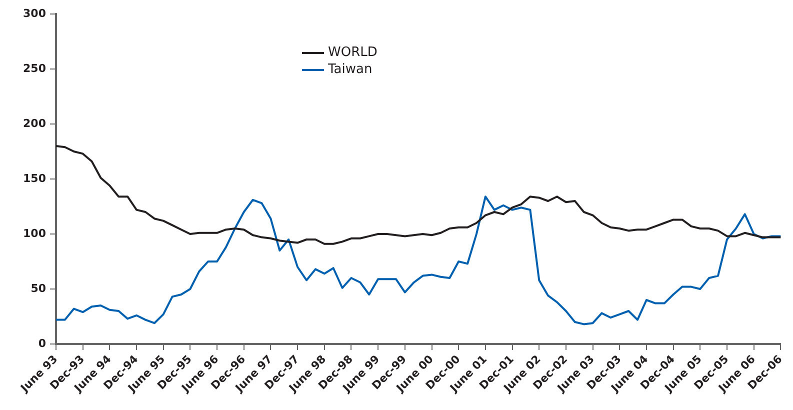 This screenshot has height=410, width=793. Describe the element at coordinates (34, 233) in the screenshot. I see `y-tick-label: 100` at that location.